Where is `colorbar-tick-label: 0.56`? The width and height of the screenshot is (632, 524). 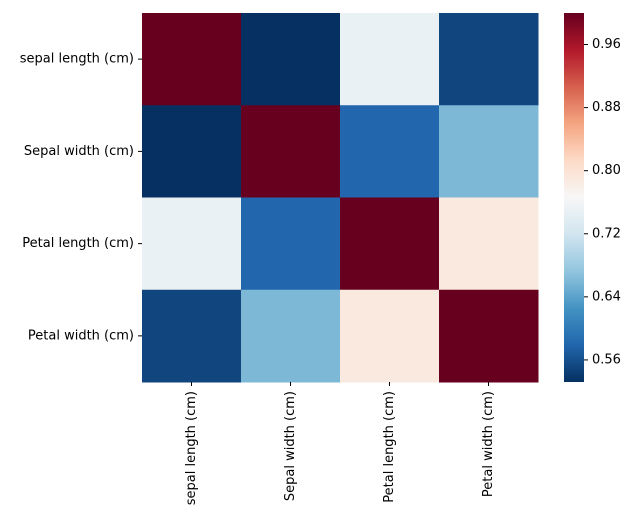
colorbar-tick-label: 0.56 is located at coordinates (606, 359).